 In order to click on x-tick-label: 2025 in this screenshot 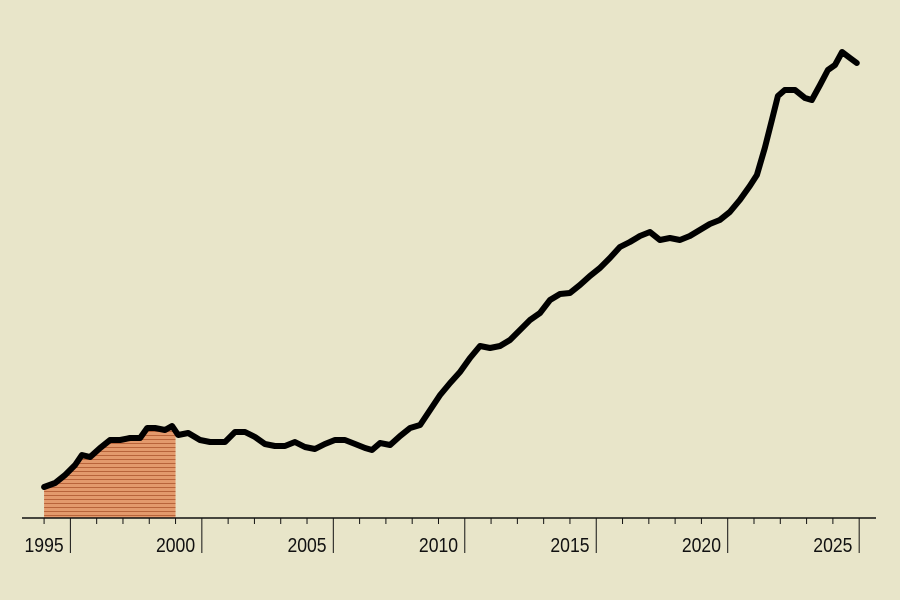, I will do `click(832, 545)`.